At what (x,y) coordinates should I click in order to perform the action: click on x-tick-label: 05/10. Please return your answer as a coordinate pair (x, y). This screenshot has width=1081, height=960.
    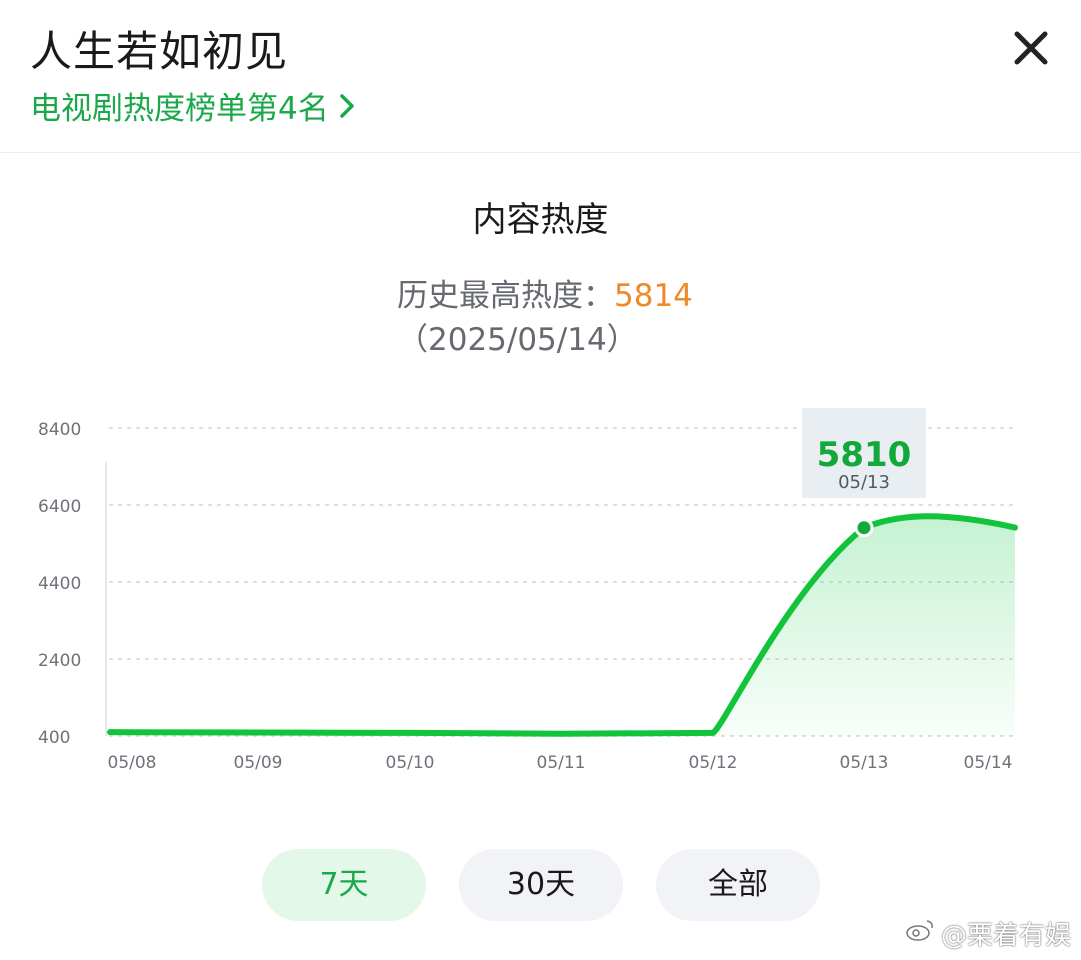
    Looking at the image, I should click on (410, 763).